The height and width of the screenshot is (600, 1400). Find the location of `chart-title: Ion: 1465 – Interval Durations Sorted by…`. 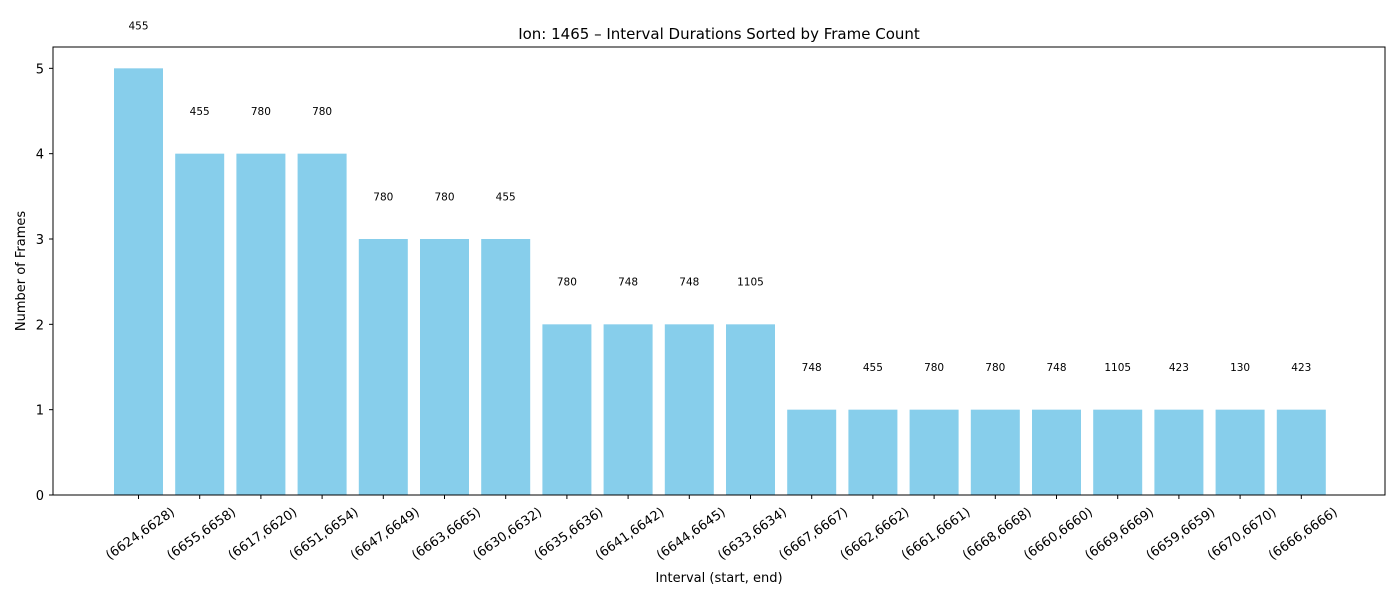

chart-title: Ion: 1465 – Interval Durations Sorted by… is located at coordinates (719, 34).